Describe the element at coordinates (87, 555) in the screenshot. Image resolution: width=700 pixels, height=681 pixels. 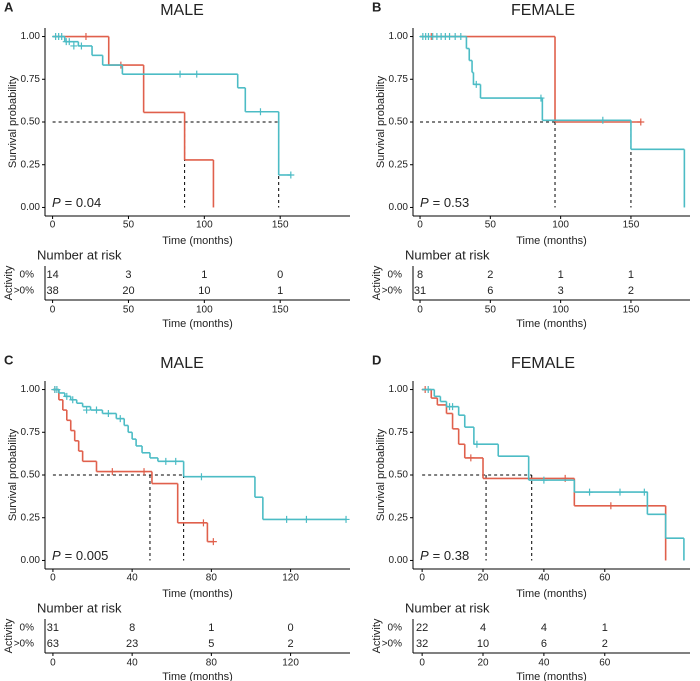
I see `p-text: = 0.005` at that location.